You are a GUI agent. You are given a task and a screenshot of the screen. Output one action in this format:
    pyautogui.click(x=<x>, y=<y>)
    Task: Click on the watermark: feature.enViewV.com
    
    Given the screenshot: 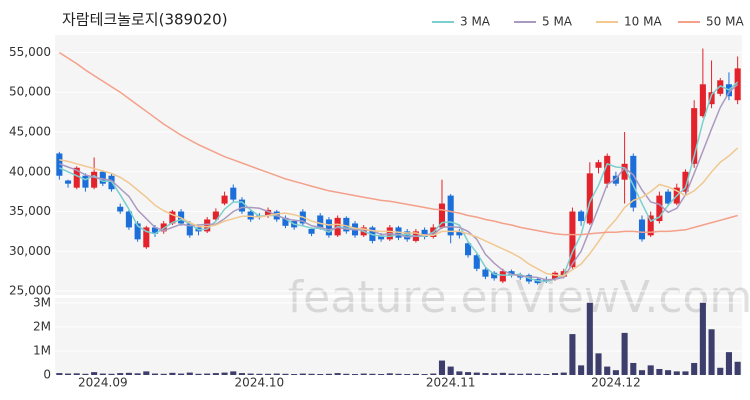 What is the action you would take?
    pyautogui.click(x=519, y=297)
    